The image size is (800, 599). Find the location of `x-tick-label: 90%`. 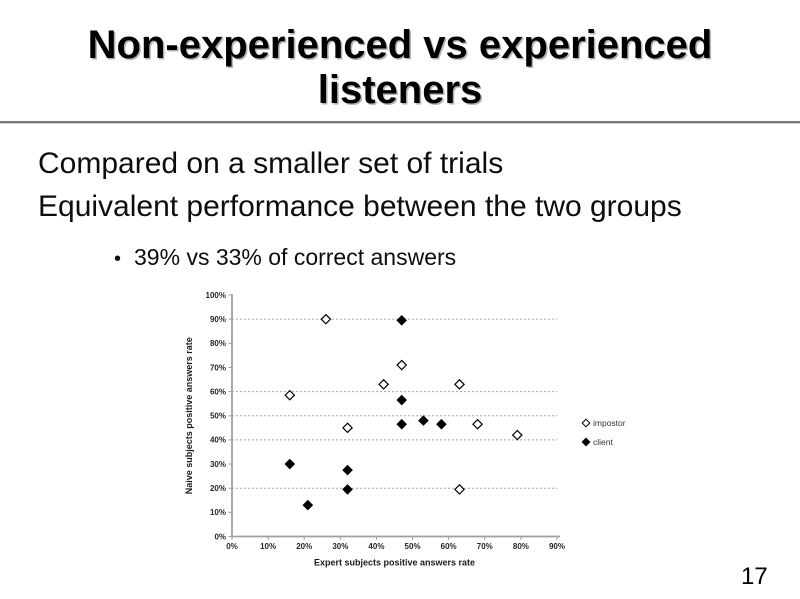

x-tick-label: 90% is located at coordinates (557, 546).